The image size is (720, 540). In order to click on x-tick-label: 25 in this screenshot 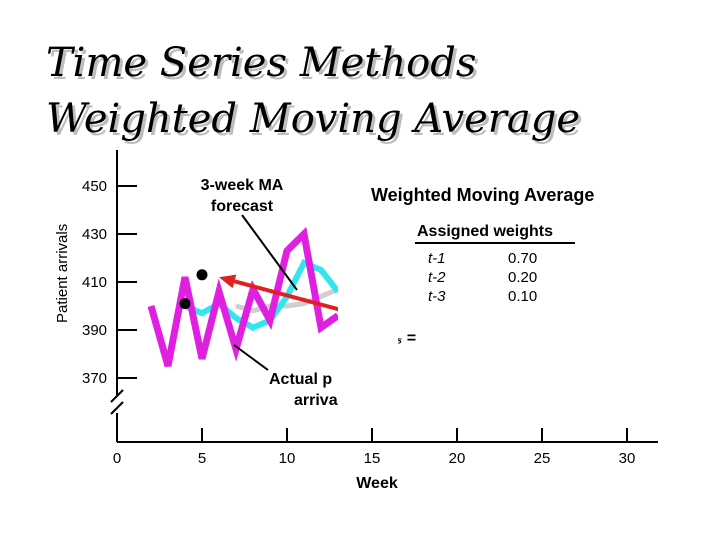, I will do `click(542, 458)`.